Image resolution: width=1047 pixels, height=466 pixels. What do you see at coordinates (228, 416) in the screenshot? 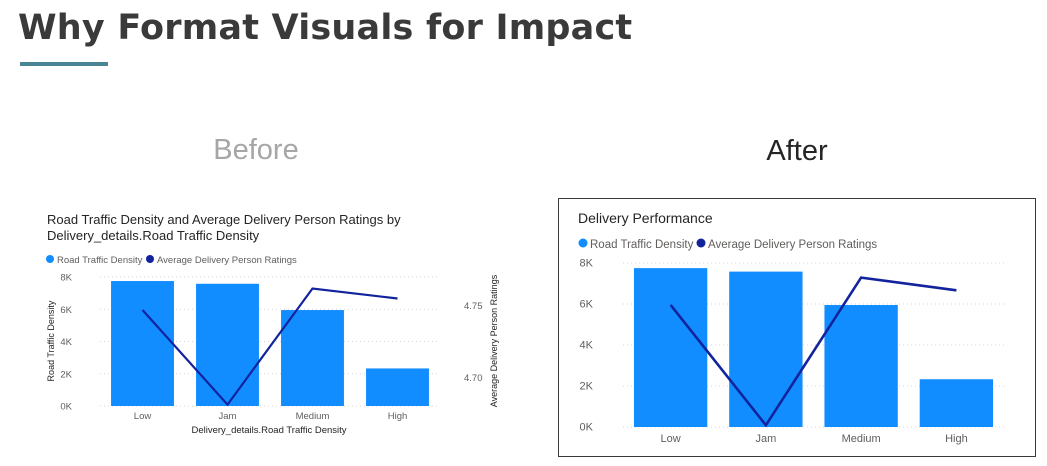
I see `before-x-tick-label: Jam` at bounding box center [228, 416].